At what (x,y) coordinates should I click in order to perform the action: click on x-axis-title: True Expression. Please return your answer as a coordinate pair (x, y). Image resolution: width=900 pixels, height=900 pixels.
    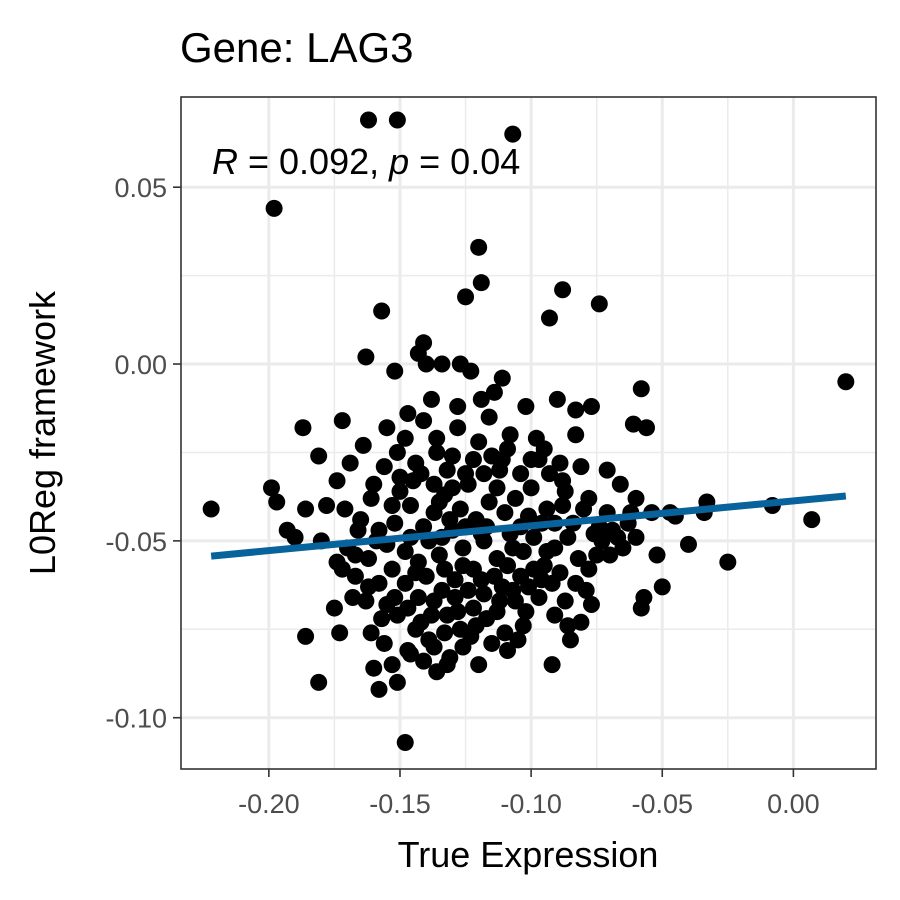
    Looking at the image, I should click on (528, 854).